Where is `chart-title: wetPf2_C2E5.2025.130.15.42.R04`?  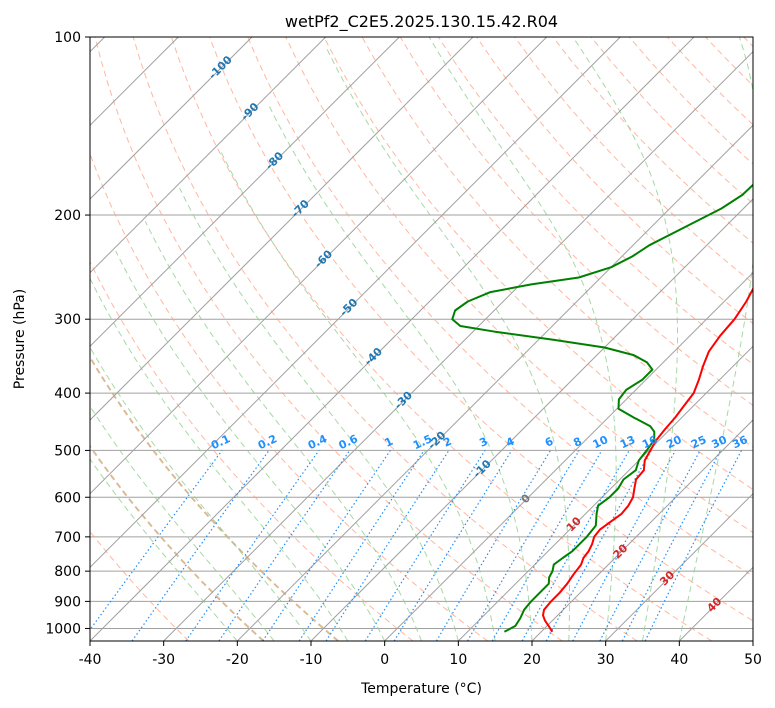
chart-title: wetPf2_C2E5.2025.130.15.42.R04 is located at coordinates (421, 22).